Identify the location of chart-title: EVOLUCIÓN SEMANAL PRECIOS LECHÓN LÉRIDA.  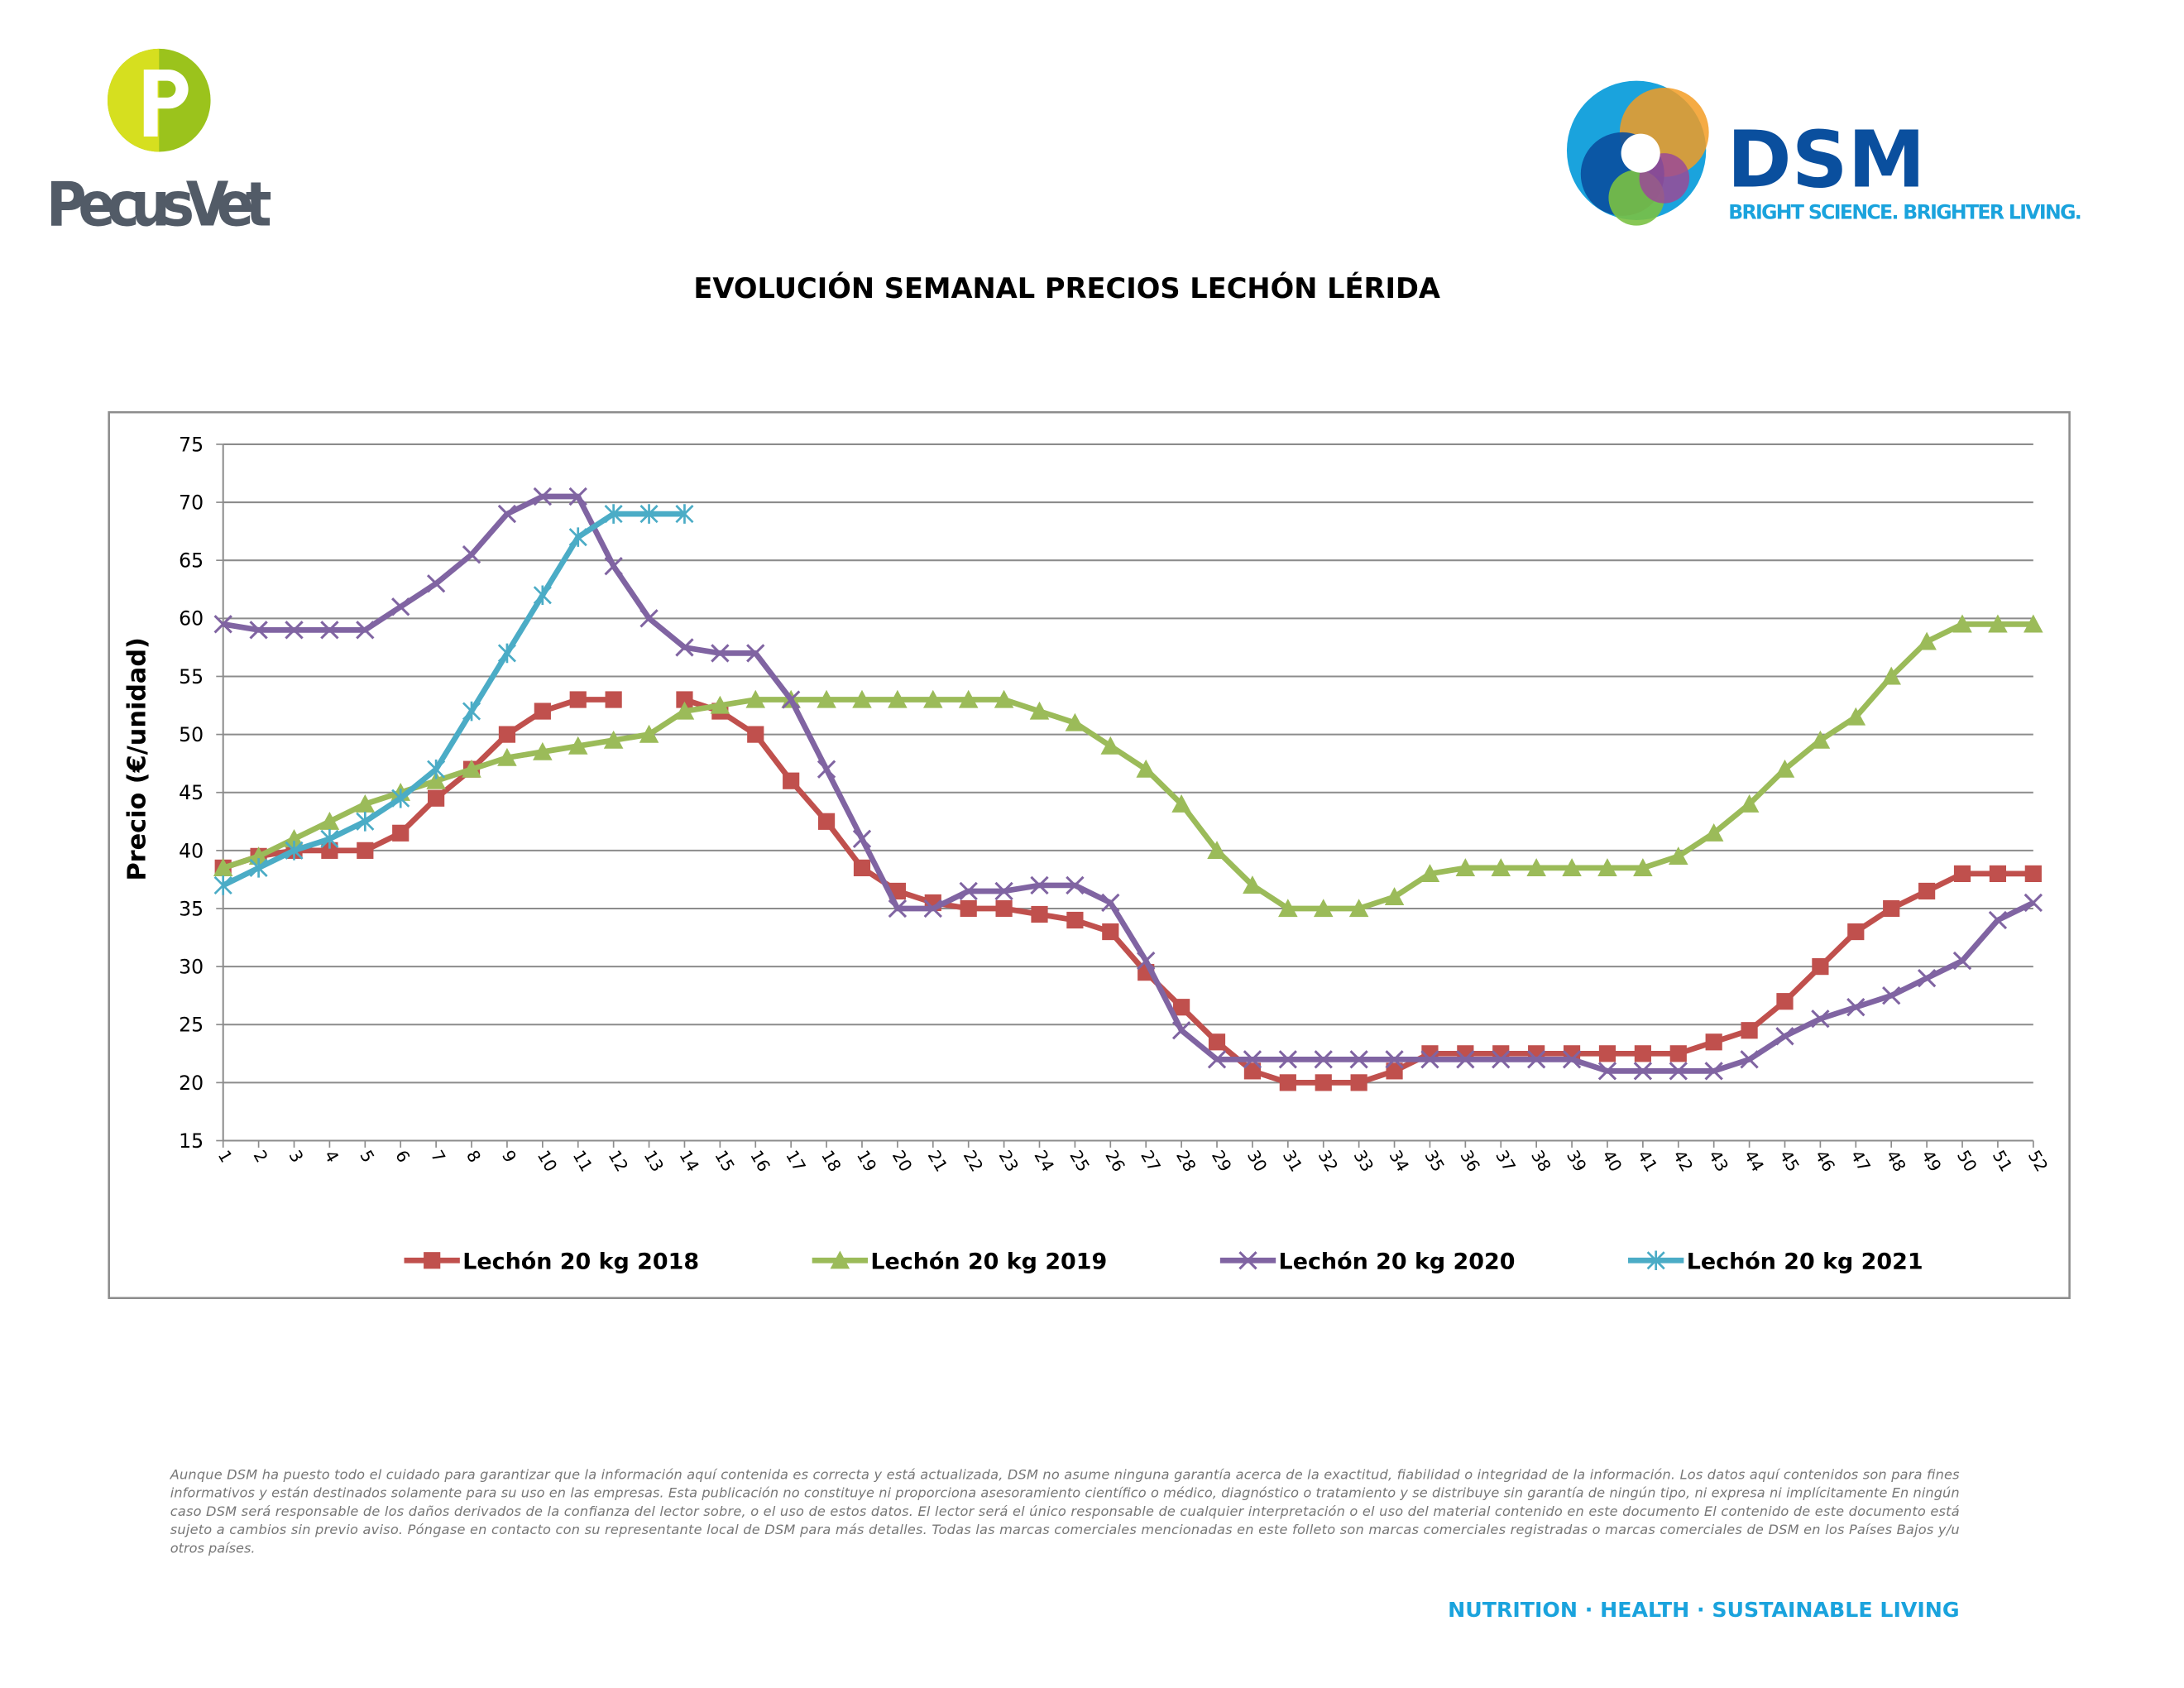
(1066, 288).